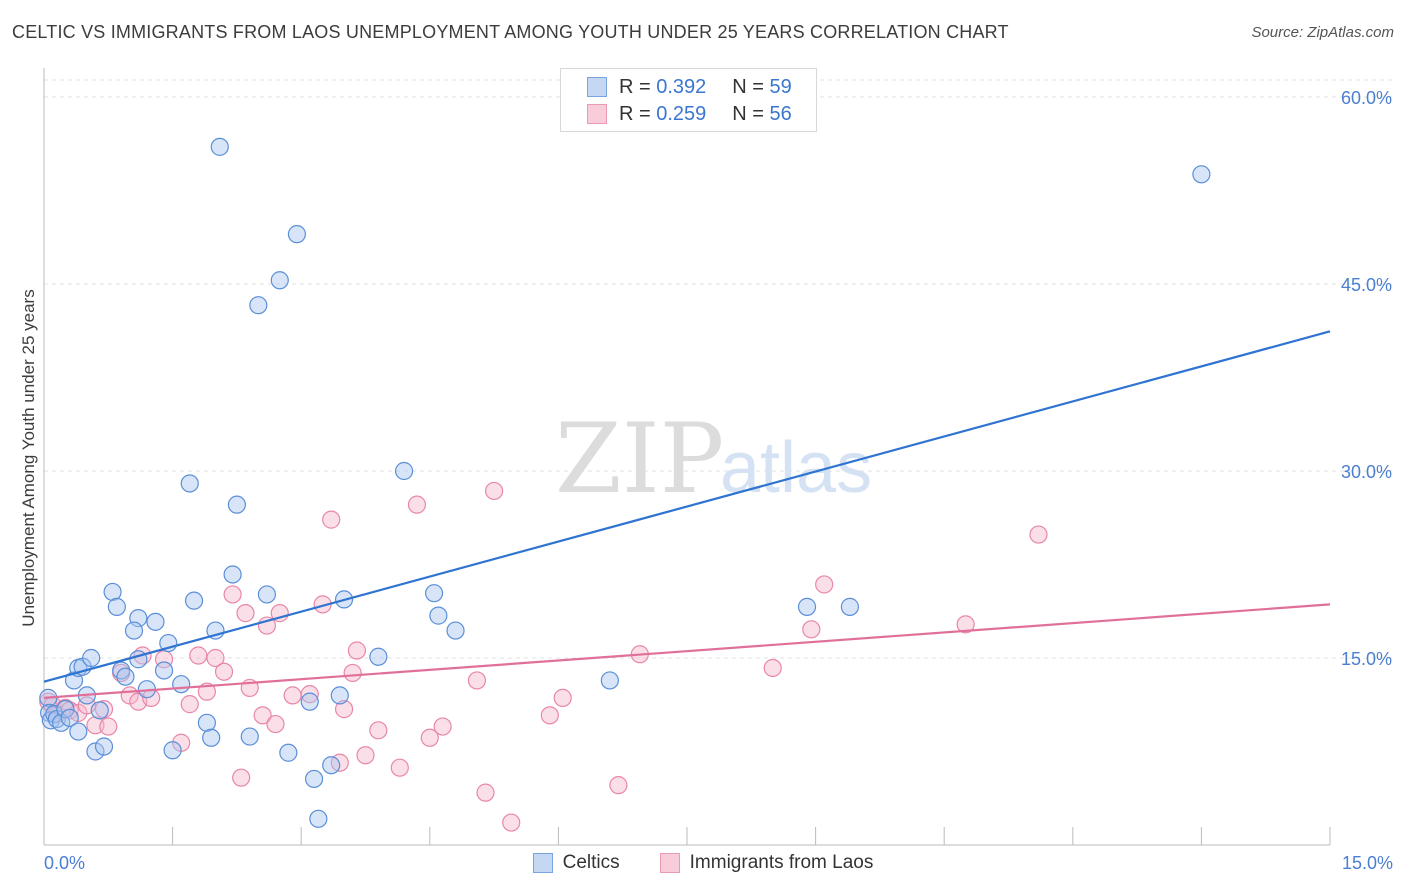  Describe the element at coordinates (1366, 285) in the screenshot. I see `y-tick-label: 45.0%` at that location.